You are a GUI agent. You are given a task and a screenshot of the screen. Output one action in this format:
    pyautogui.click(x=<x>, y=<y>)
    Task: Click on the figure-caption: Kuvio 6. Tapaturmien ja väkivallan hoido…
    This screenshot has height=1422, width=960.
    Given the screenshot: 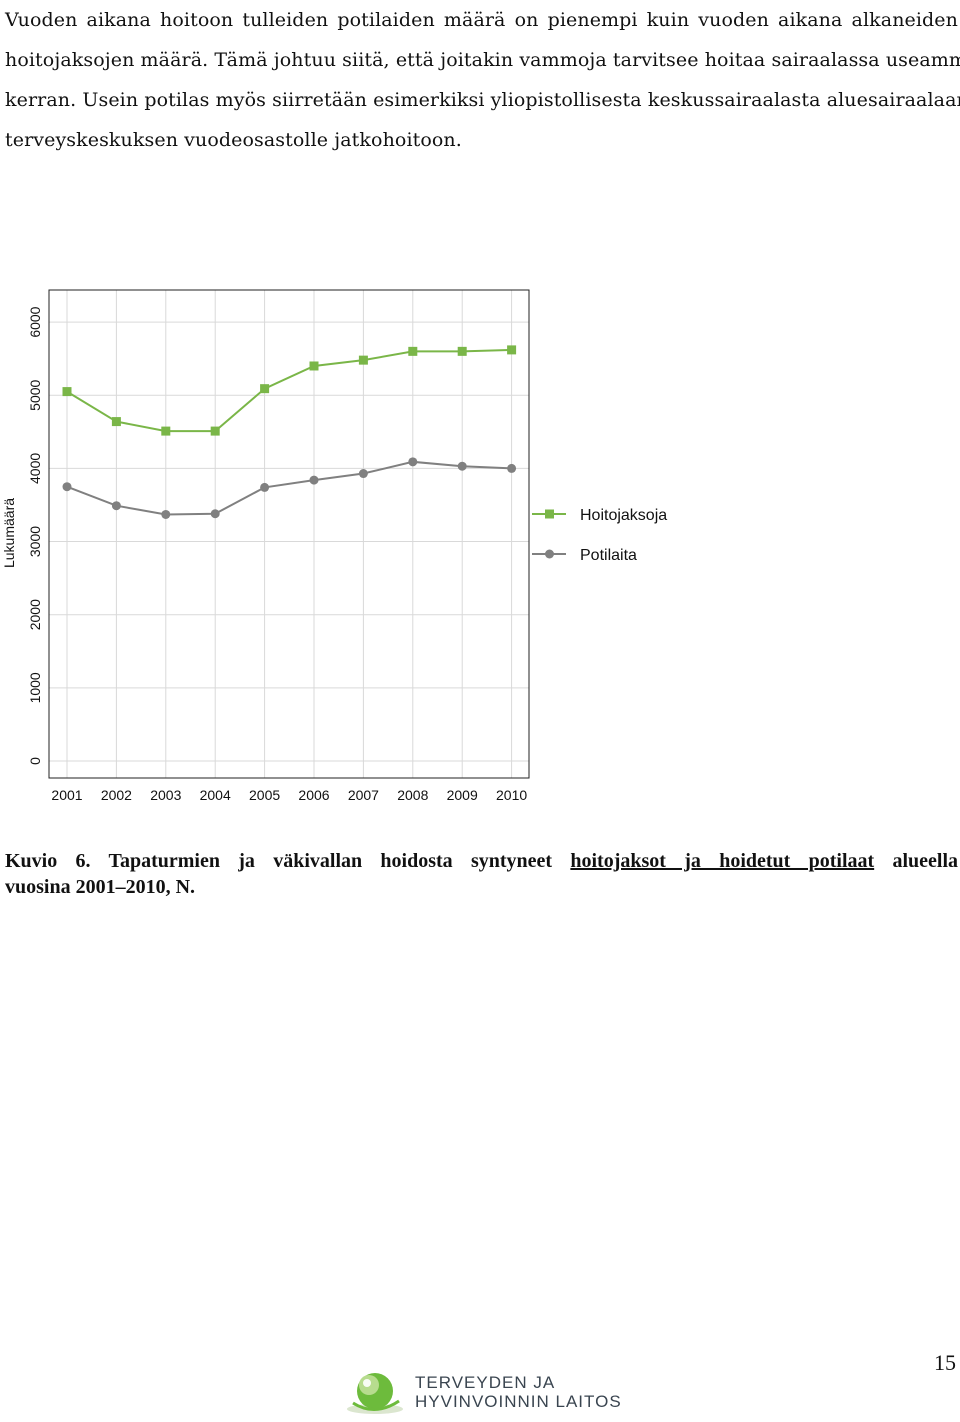 What is the action you would take?
    pyautogui.click(x=481, y=874)
    